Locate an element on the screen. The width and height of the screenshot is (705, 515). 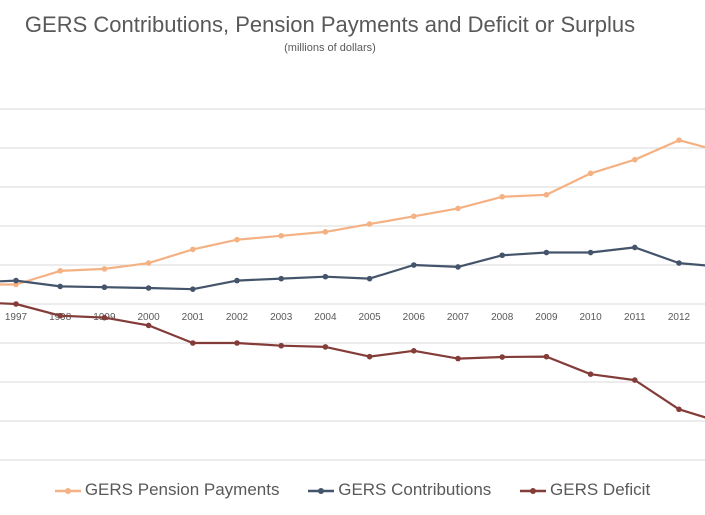
legend-label-pension-payments: GERS Pension Payments is located at coordinates (182, 489).